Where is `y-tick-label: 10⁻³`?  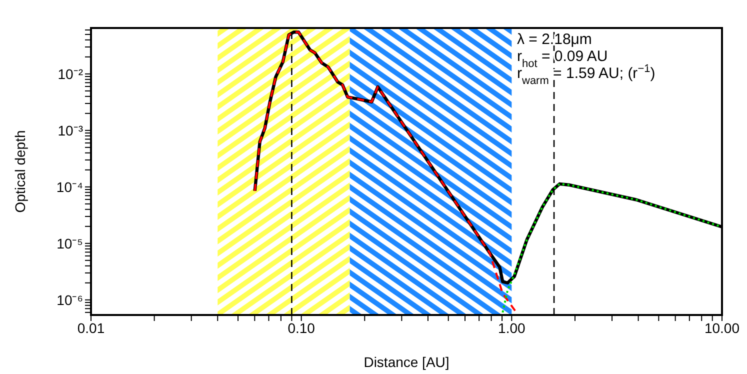
y-tick-label: 10⁻³ is located at coordinates (71, 130).